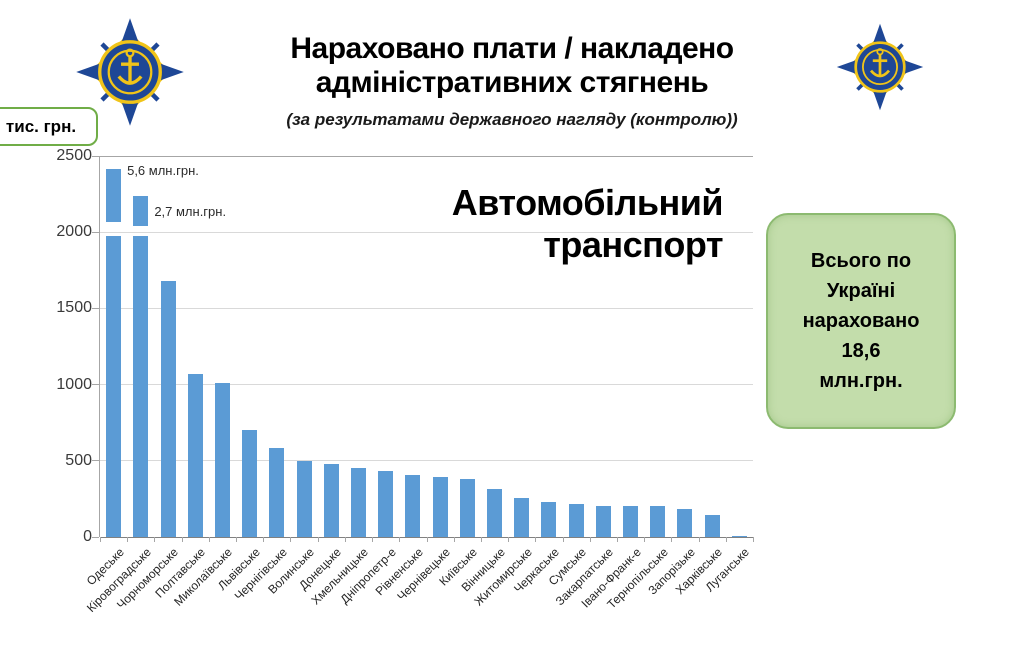 This screenshot has height=665, width=1024. I want to click on bar-Одеське-top, so click(114, 195).